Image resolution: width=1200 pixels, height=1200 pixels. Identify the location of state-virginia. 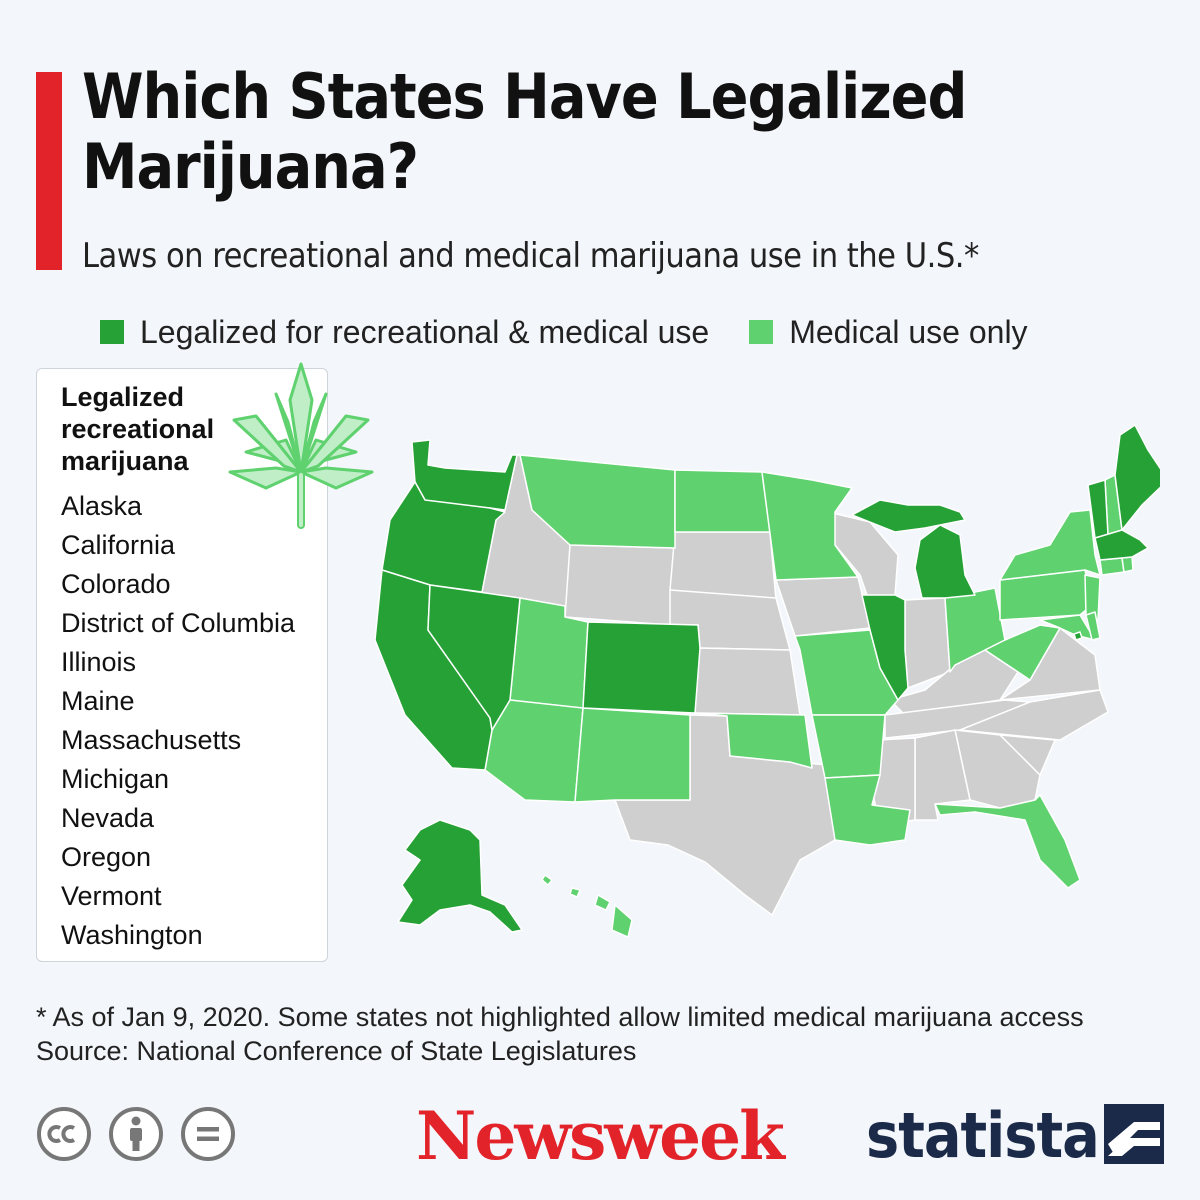
(1050, 664).